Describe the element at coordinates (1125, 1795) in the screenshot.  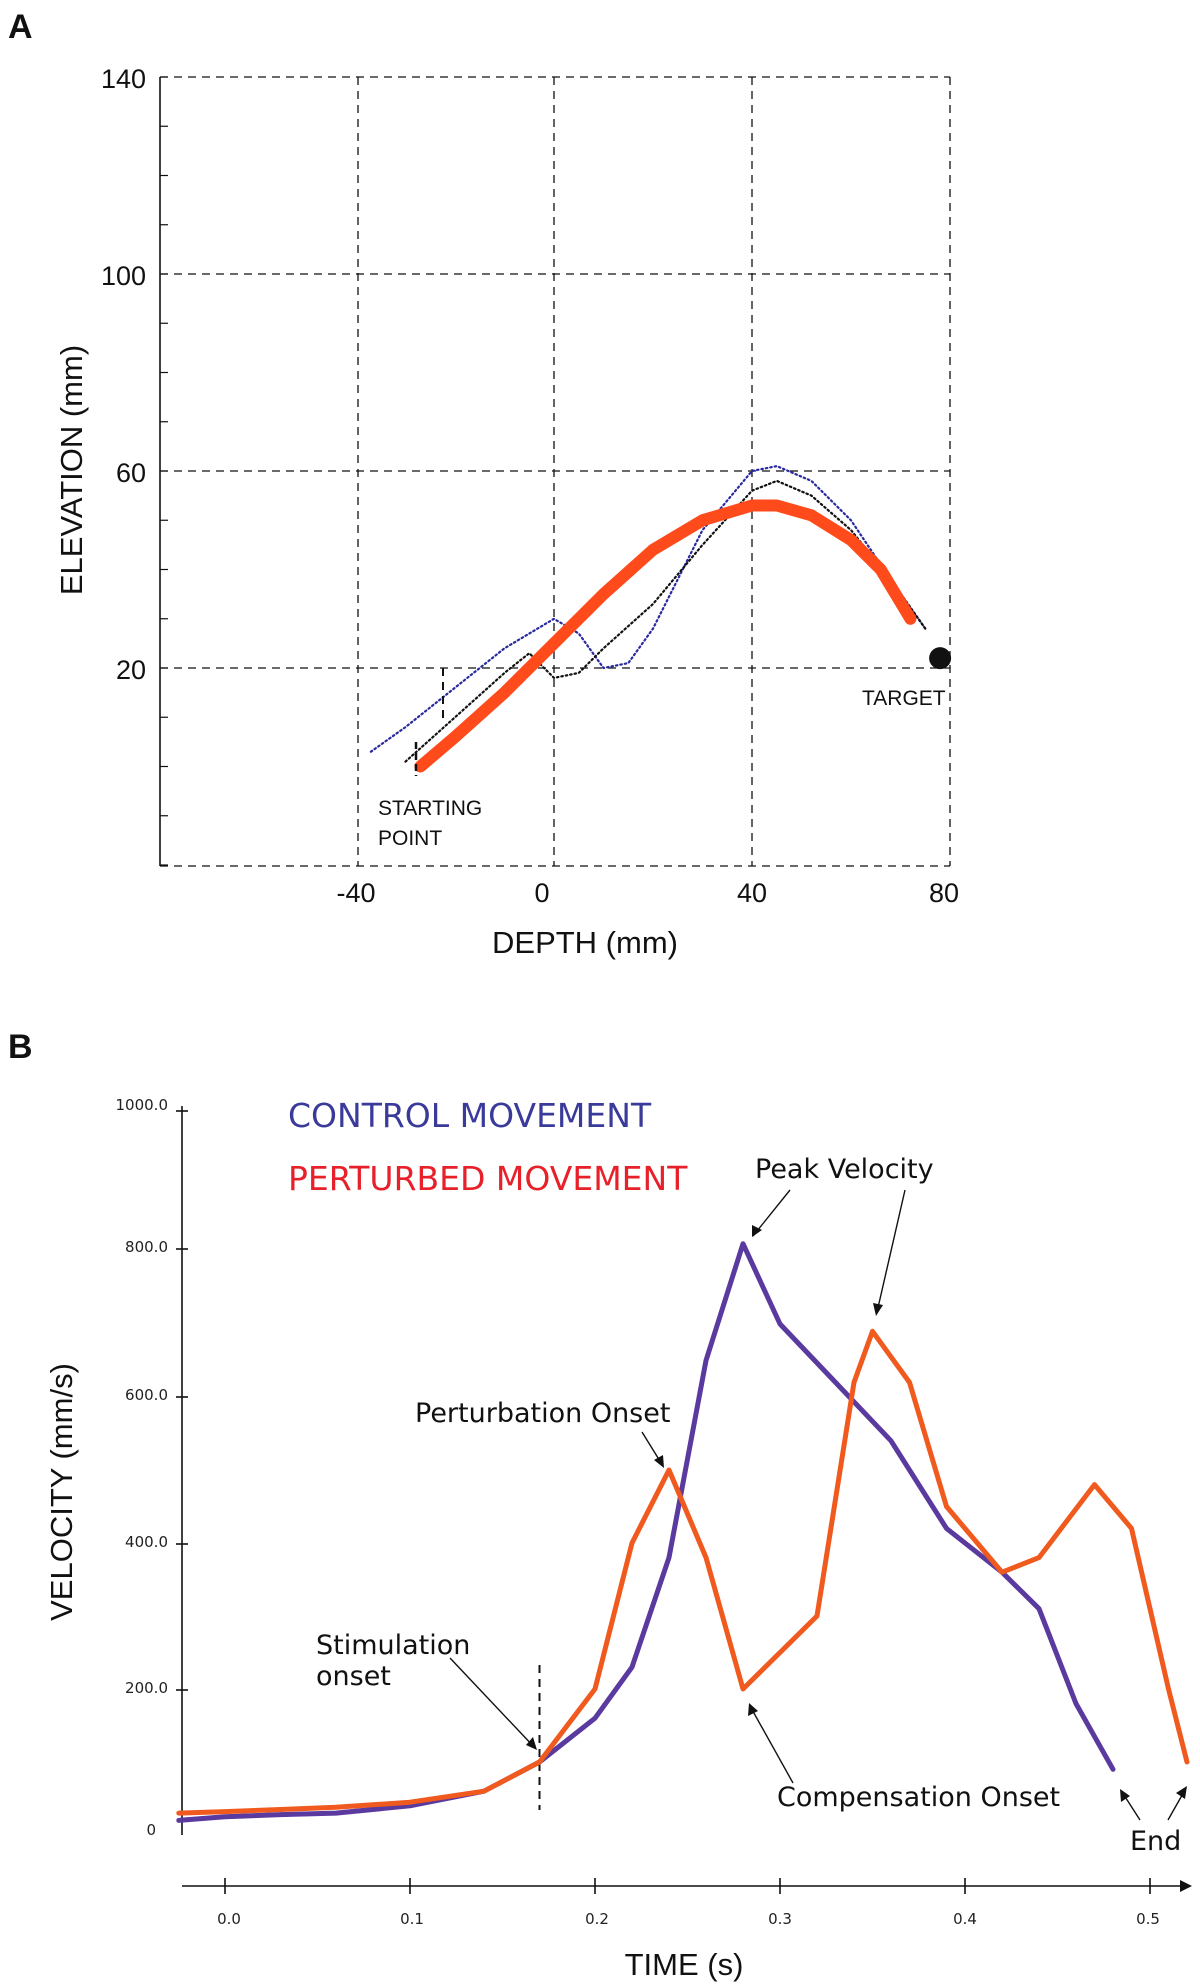
I see `end-arrowhead-control` at that location.